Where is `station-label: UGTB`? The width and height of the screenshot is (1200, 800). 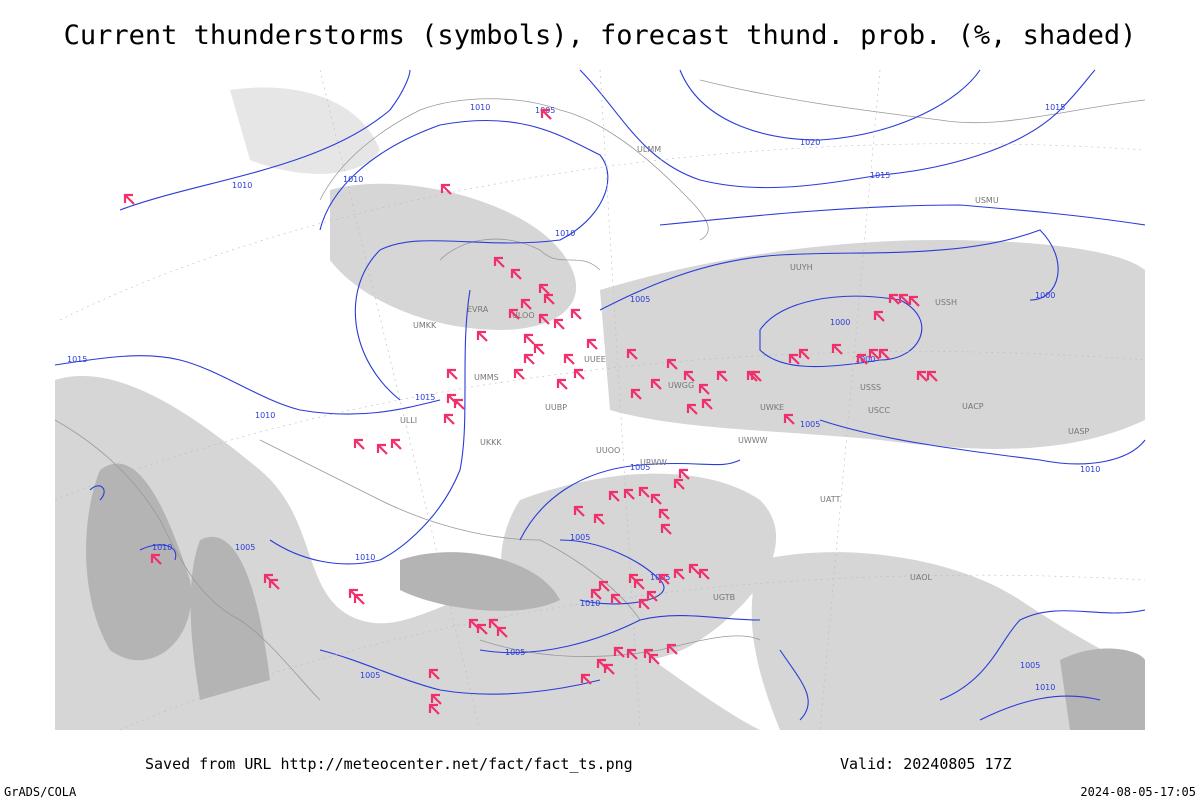
station-label: UGTB is located at coordinates (724, 597).